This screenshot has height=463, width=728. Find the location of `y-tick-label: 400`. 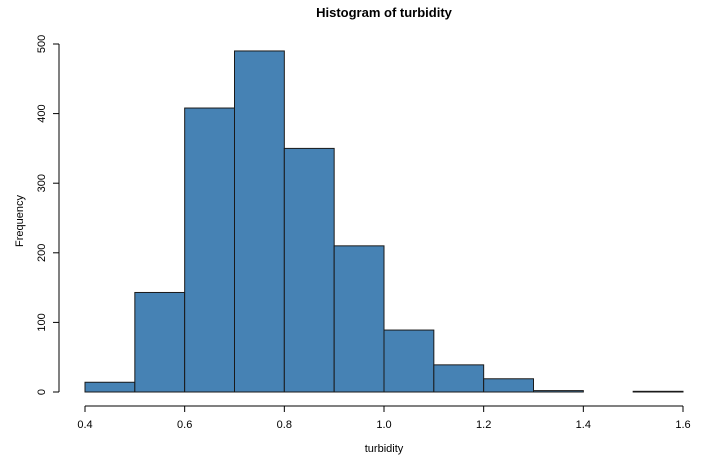

y-tick-label: 400 is located at coordinates (42, 113).